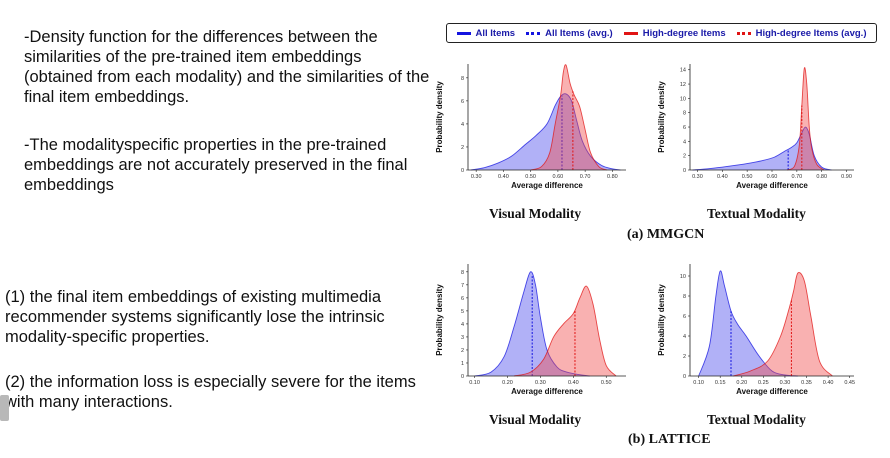 The image size is (890, 458). What do you see at coordinates (535, 419) in the screenshot?
I see `subcaption-lattice-visual: Visual Modality` at bounding box center [535, 419].